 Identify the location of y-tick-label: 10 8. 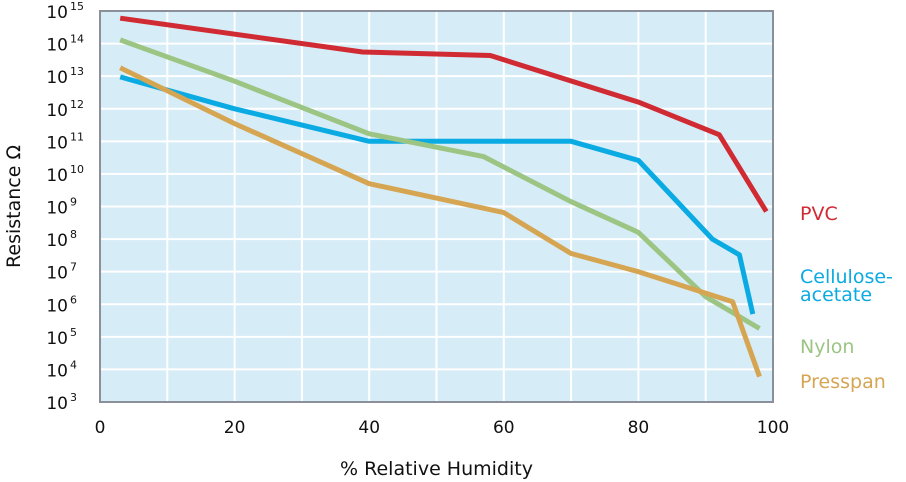
(61, 239).